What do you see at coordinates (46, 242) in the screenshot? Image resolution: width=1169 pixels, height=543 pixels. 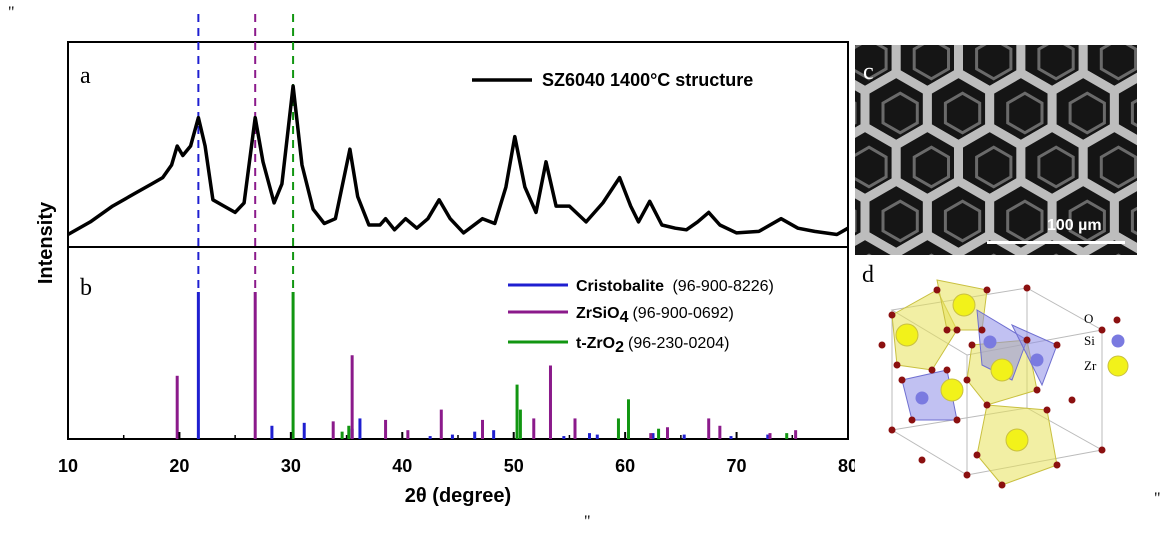 I see `y-axis-title: Intensity` at bounding box center [46, 242].